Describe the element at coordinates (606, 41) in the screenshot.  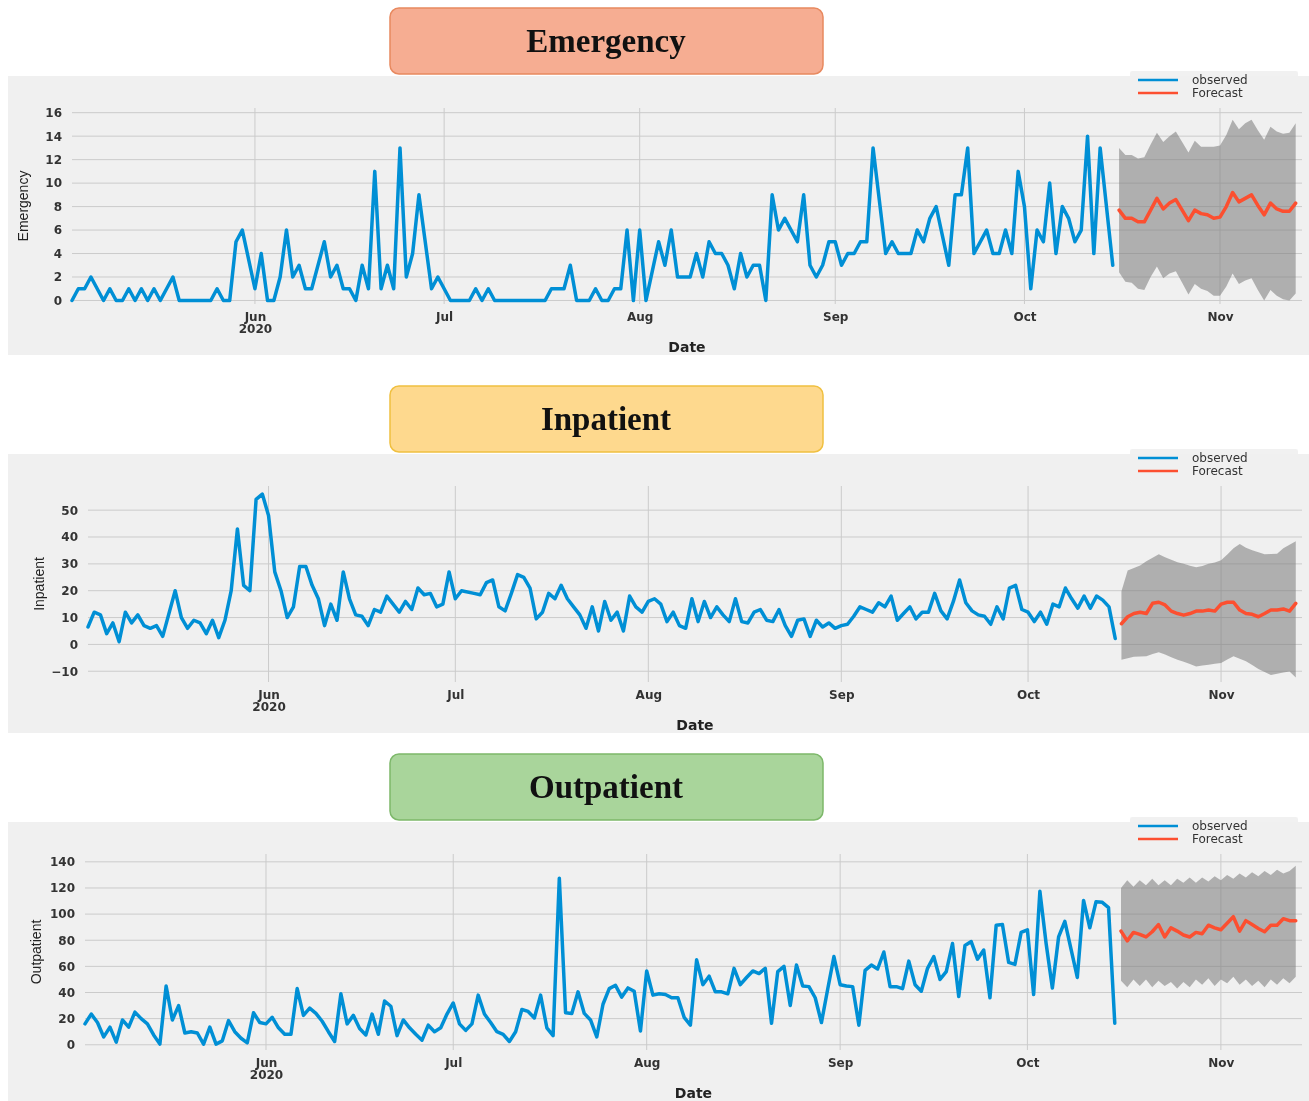
I see `chart-title: Emergency` at that location.